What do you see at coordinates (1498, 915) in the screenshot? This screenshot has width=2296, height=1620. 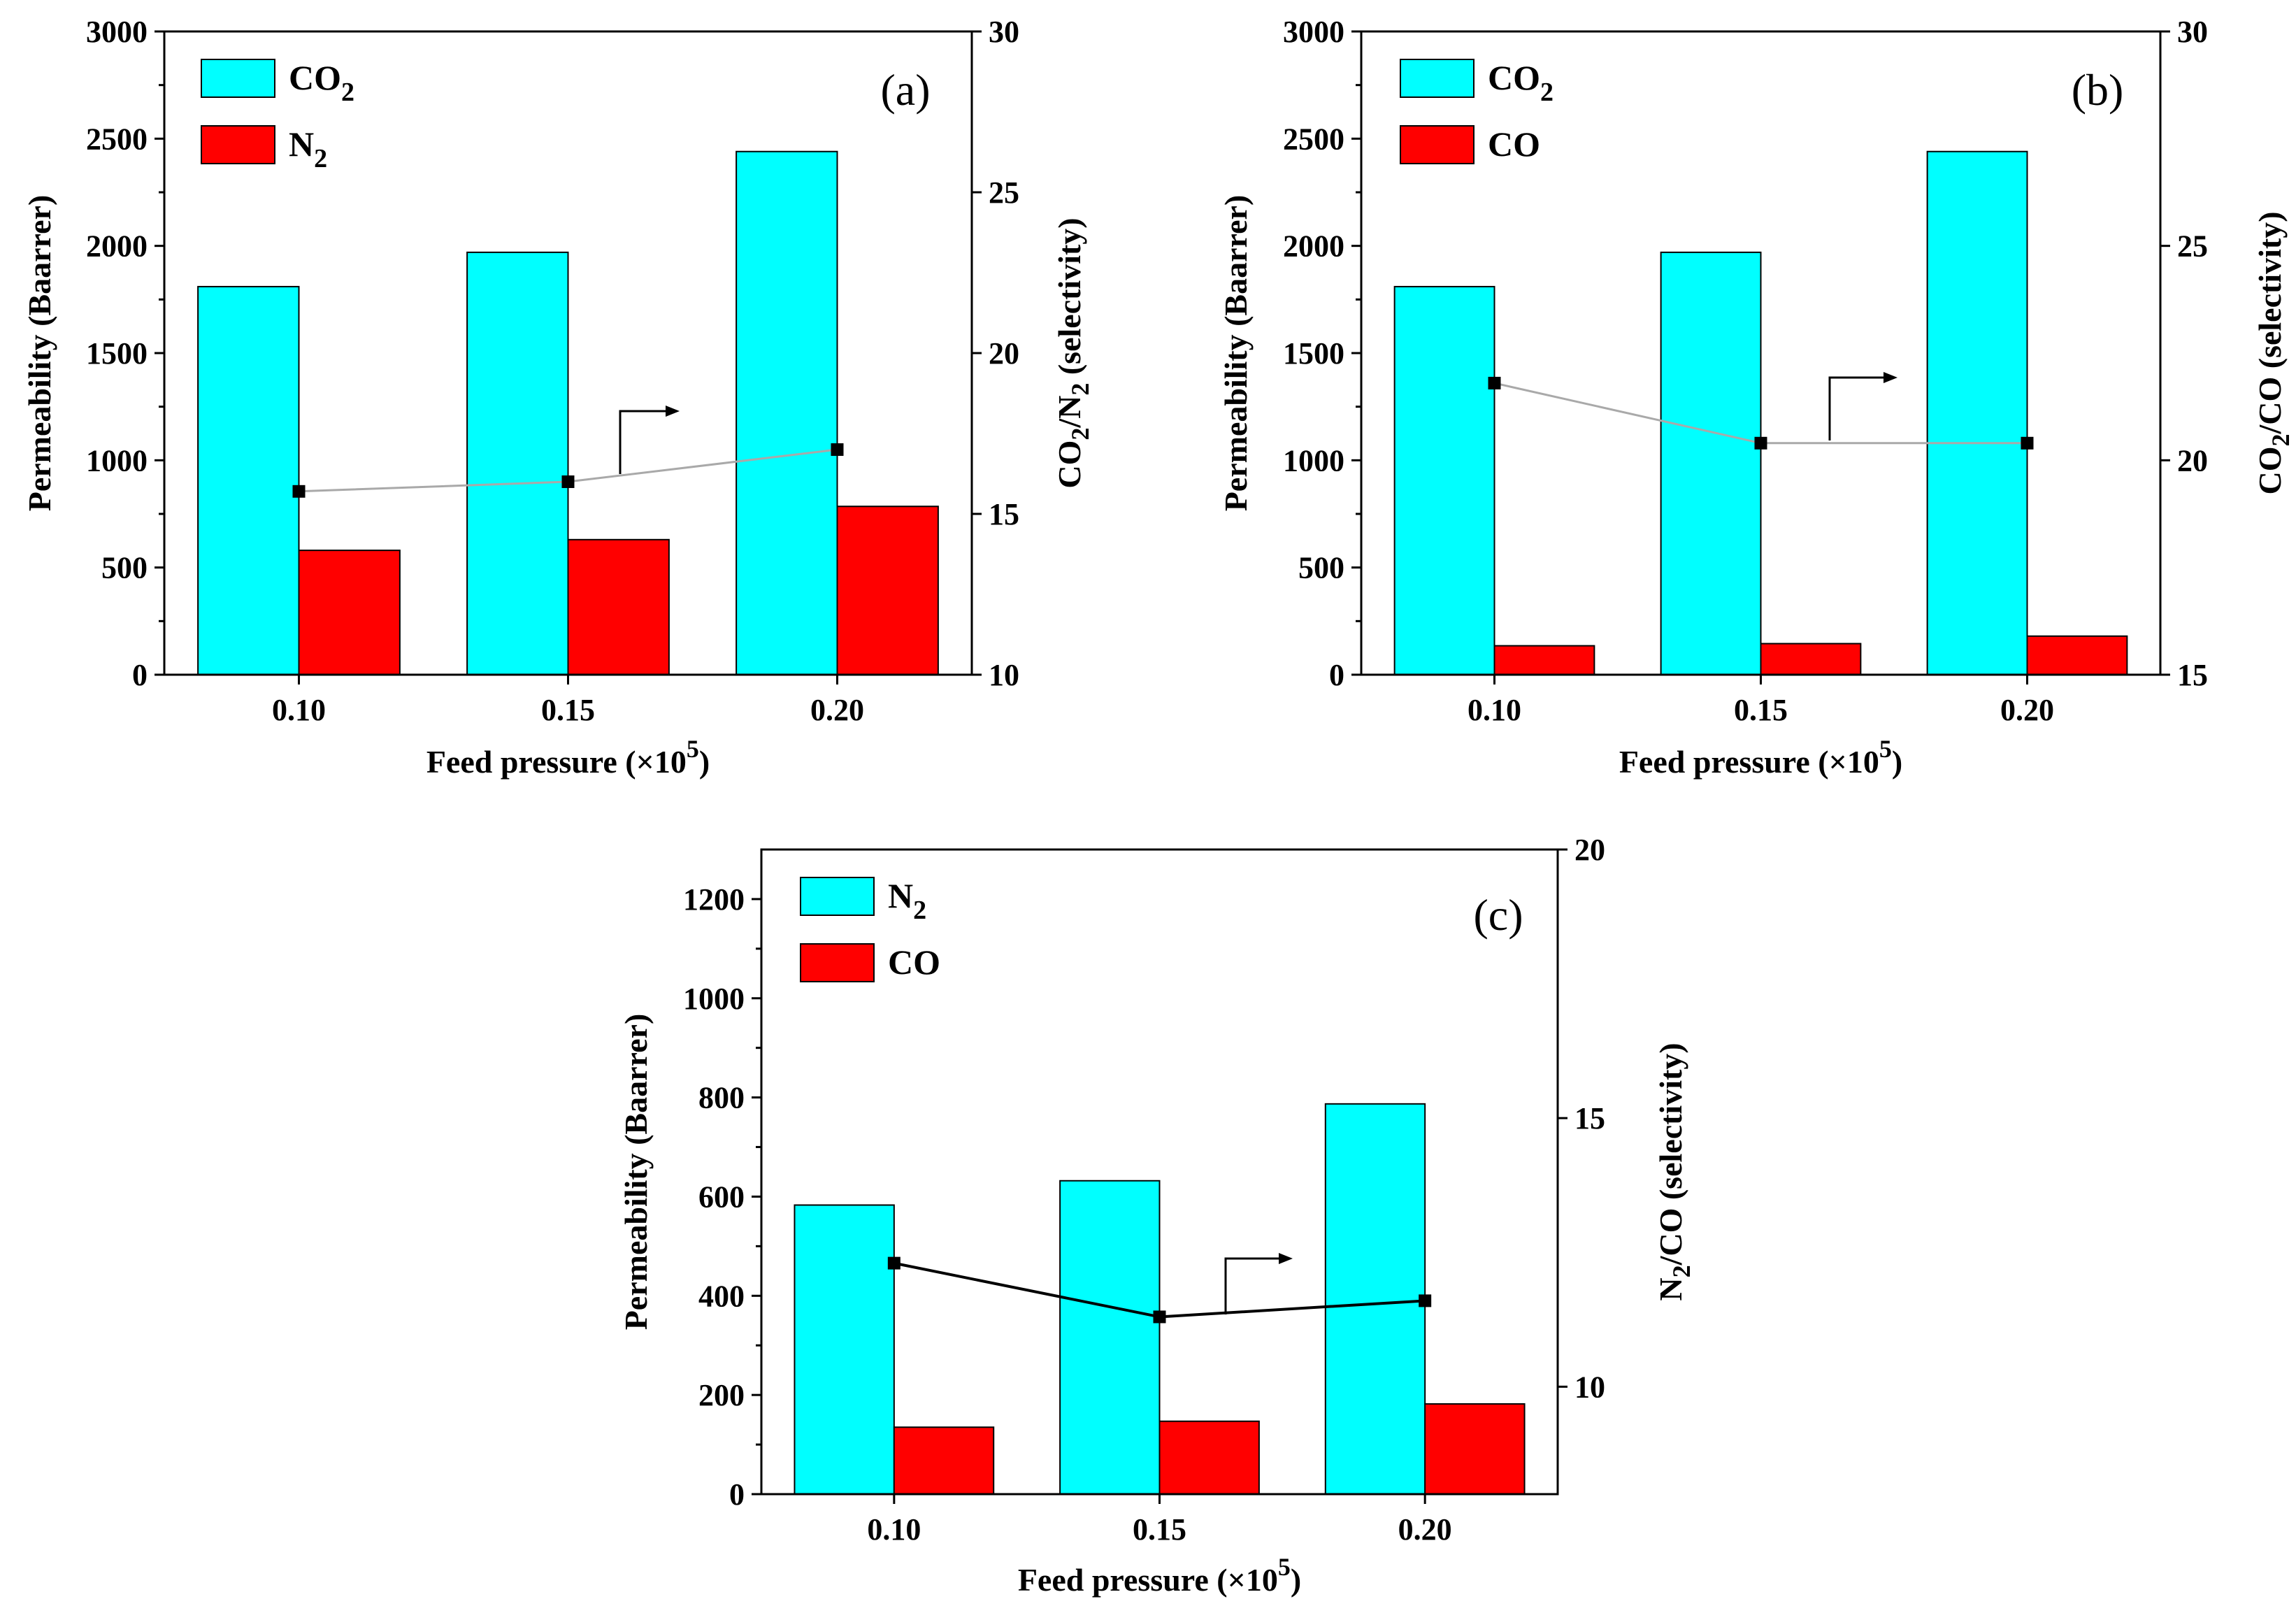 I see `panel-label: (c)` at bounding box center [1498, 915].